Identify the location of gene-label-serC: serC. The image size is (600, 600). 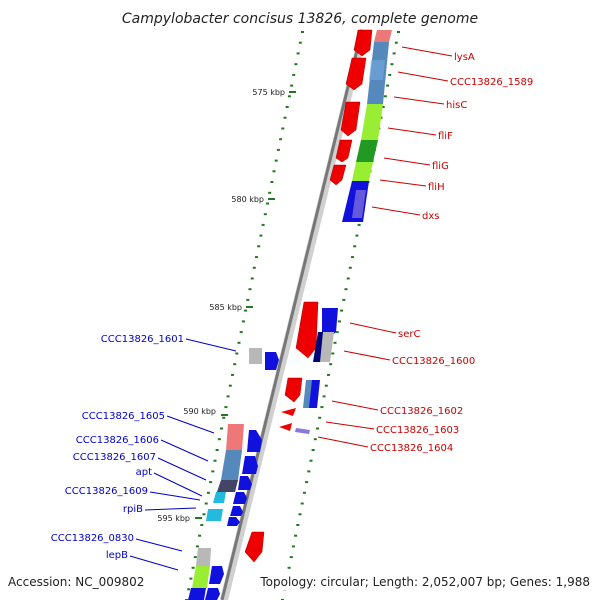
(409, 334).